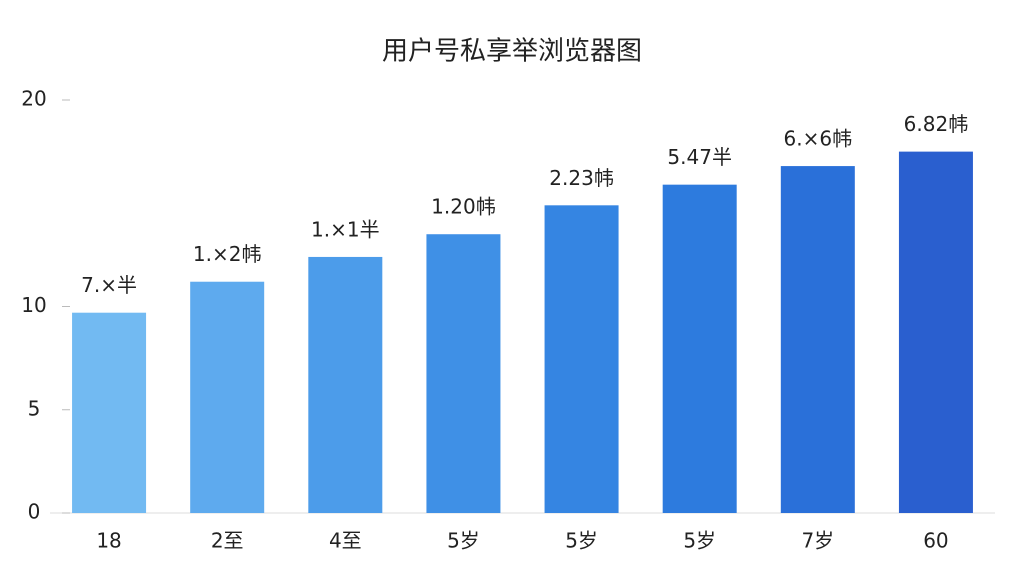  Describe the element at coordinates (345, 229) in the screenshot. I see `bar-annotation: 1.×1半` at that location.